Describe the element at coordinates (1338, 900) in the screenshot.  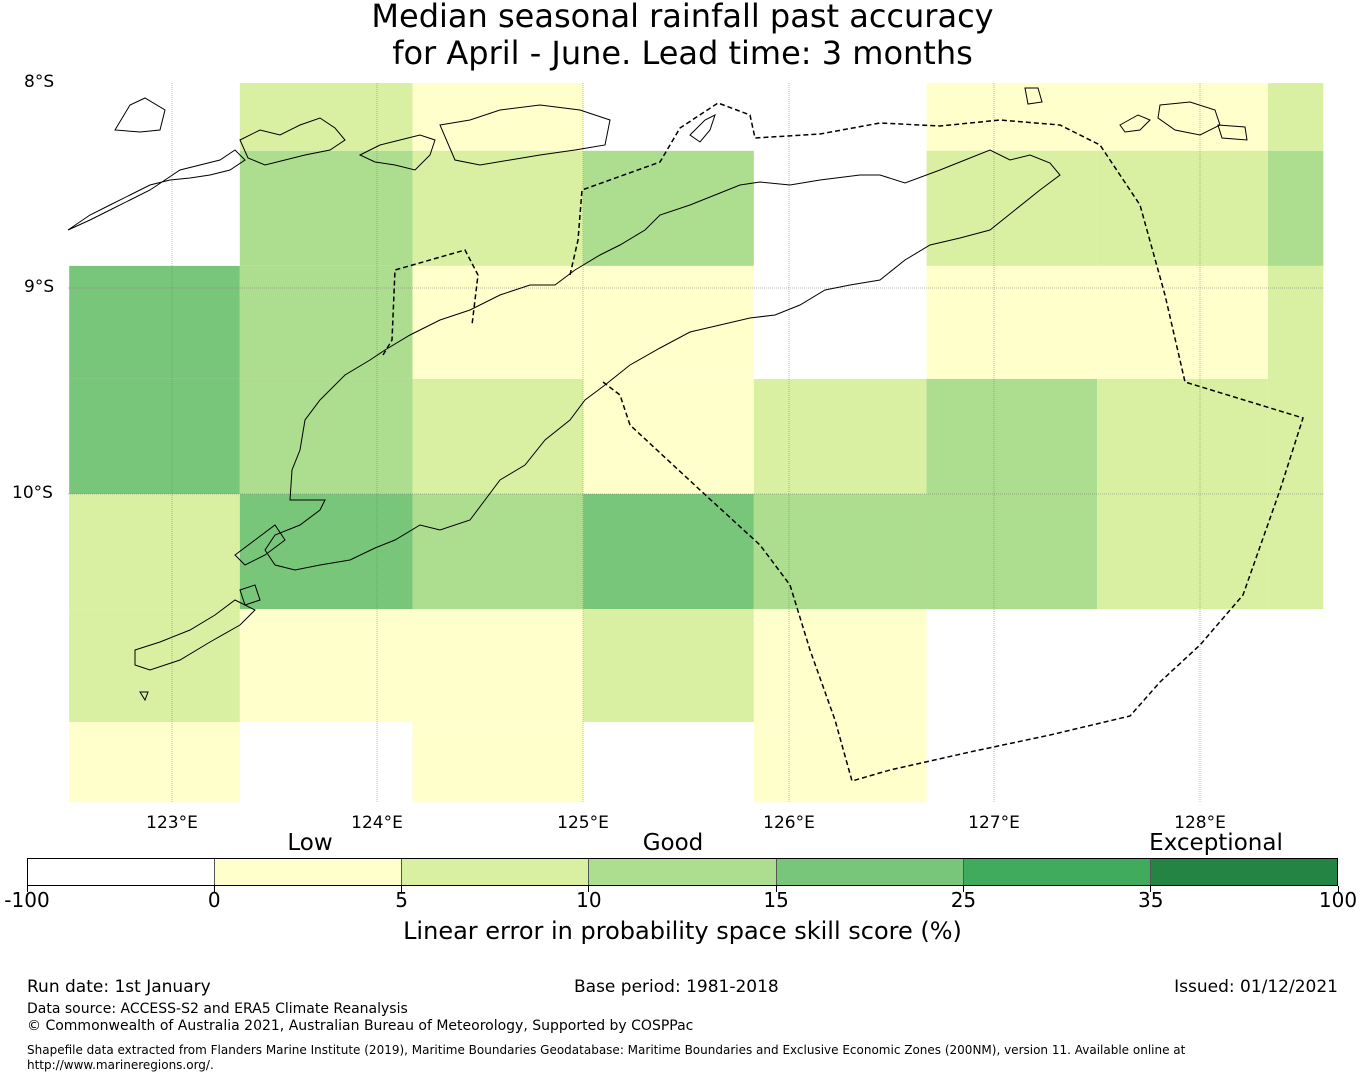
I see `colorbar-tick-label: 100` at that location.